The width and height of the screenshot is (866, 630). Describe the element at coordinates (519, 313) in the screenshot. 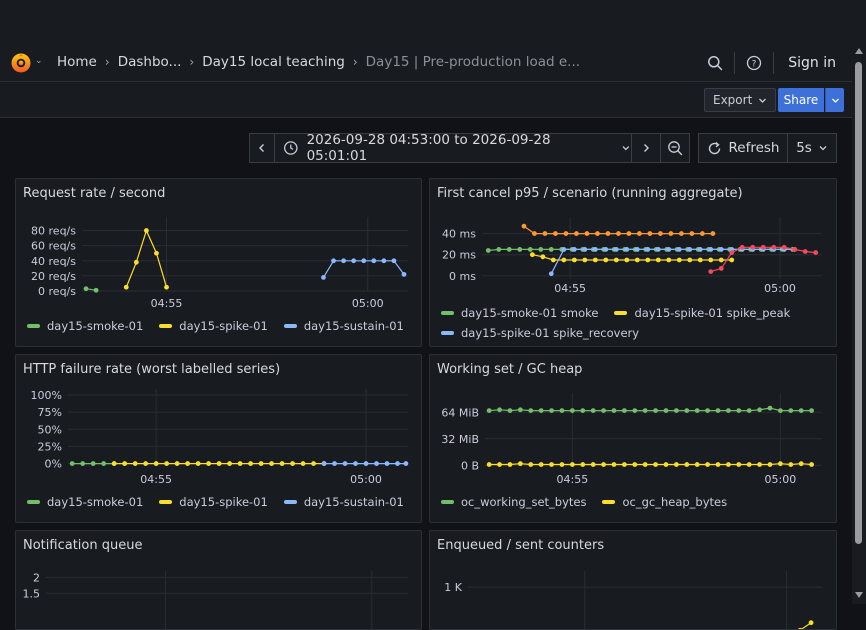

I see `legend-item: day15-smoke-01 smoke` at that location.